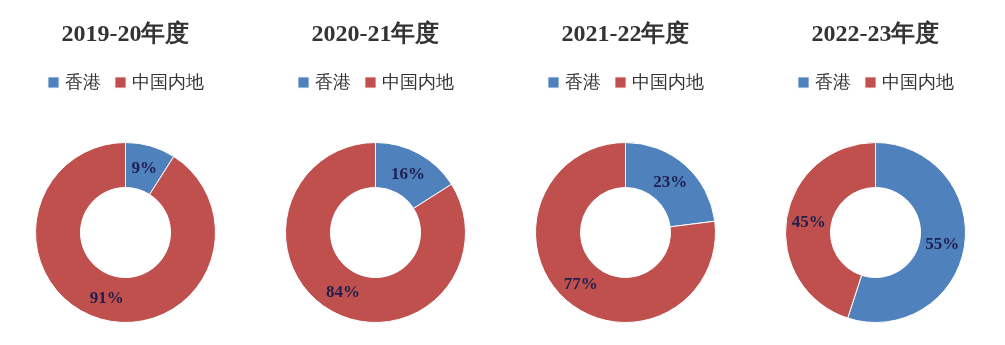 The image size is (1005, 345). Describe the element at coordinates (125, 32) in the screenshot. I see `chart-title: 2019-20年度` at that location.